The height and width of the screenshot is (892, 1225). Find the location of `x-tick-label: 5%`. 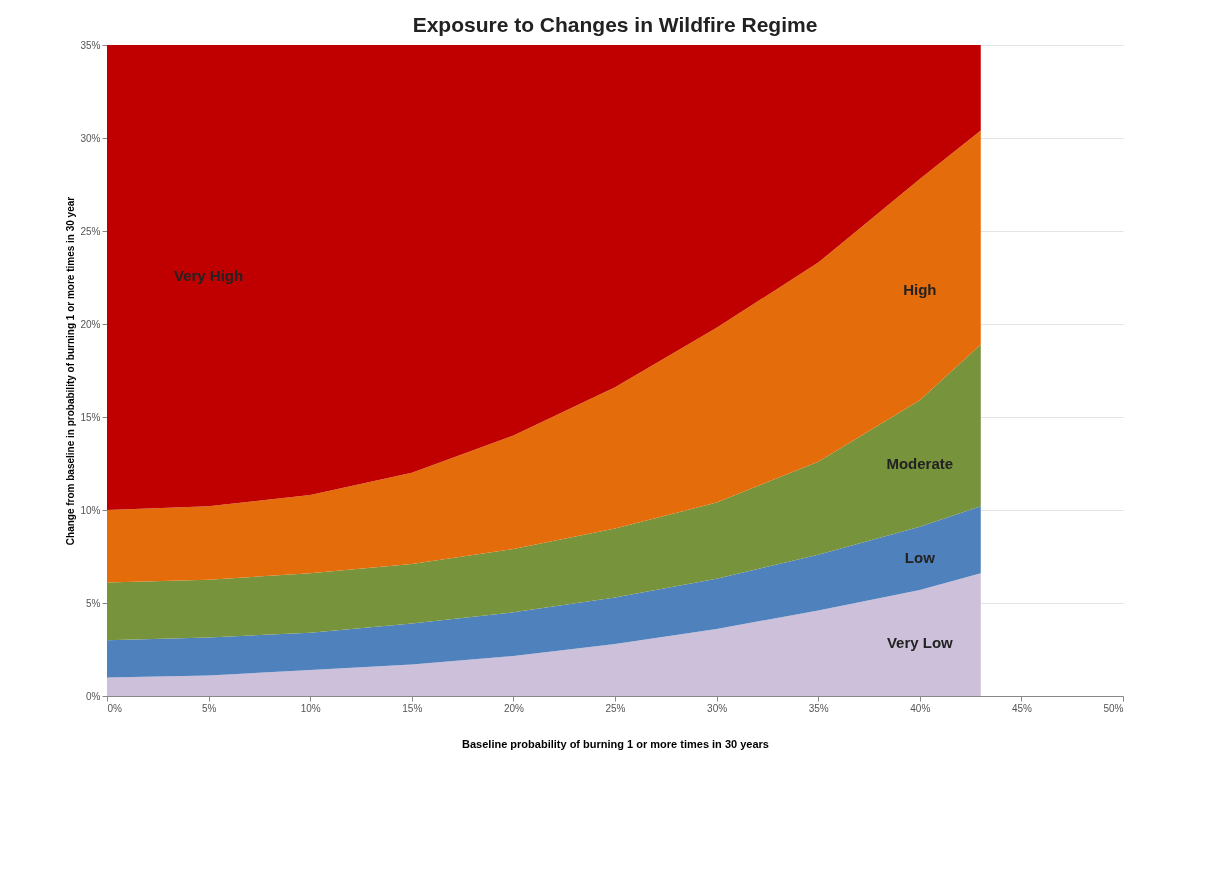

x-tick-label: 5% is located at coordinates (209, 708).